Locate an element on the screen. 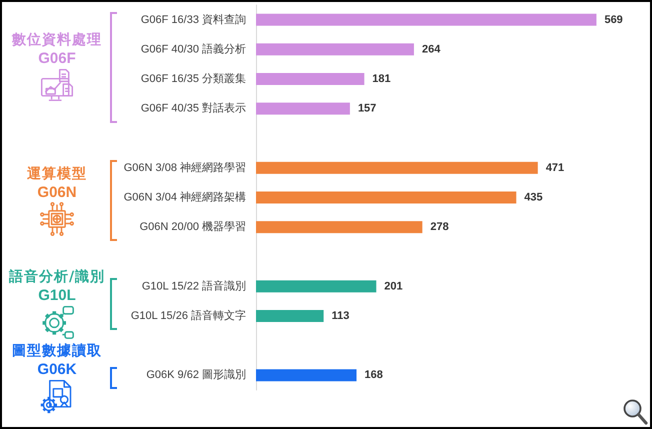 This screenshot has height=429, width=652. data-label: 157 is located at coordinates (367, 108).